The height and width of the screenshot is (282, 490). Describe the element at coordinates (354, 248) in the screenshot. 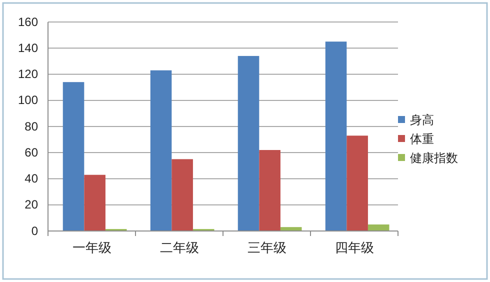

I see `x-tick-label: 四年级` at that location.